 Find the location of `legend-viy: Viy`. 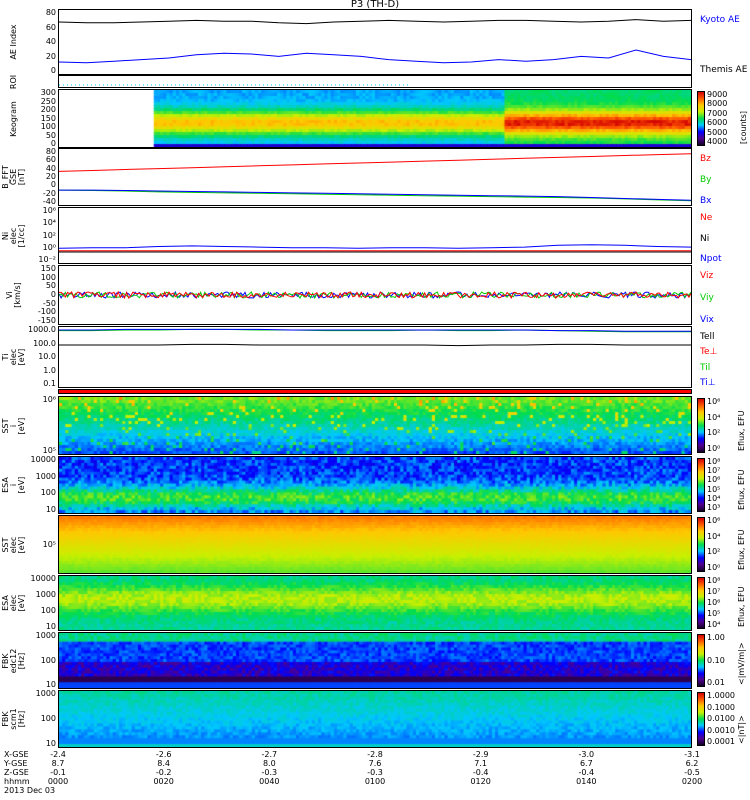

legend-viy: Viy is located at coordinates (707, 298).